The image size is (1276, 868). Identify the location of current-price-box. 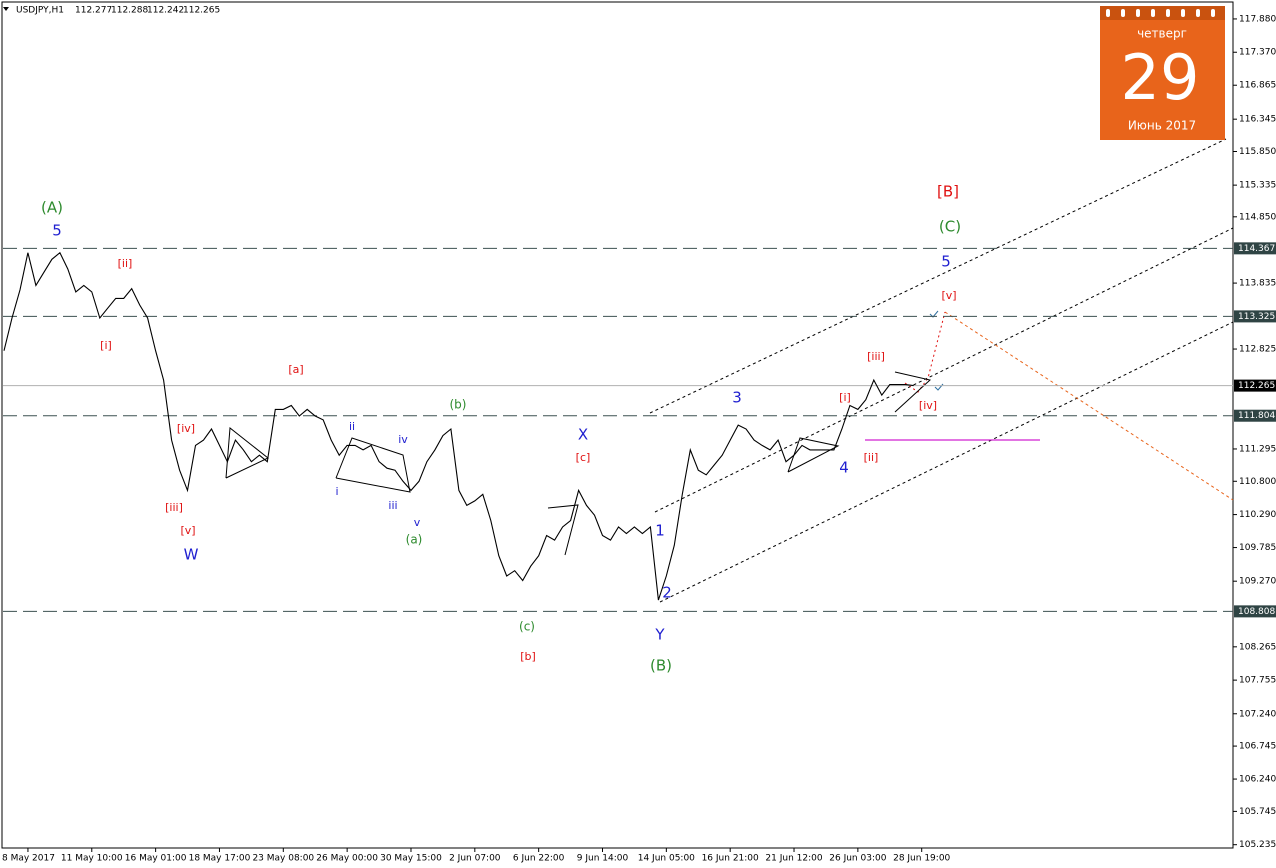
(1255, 385).